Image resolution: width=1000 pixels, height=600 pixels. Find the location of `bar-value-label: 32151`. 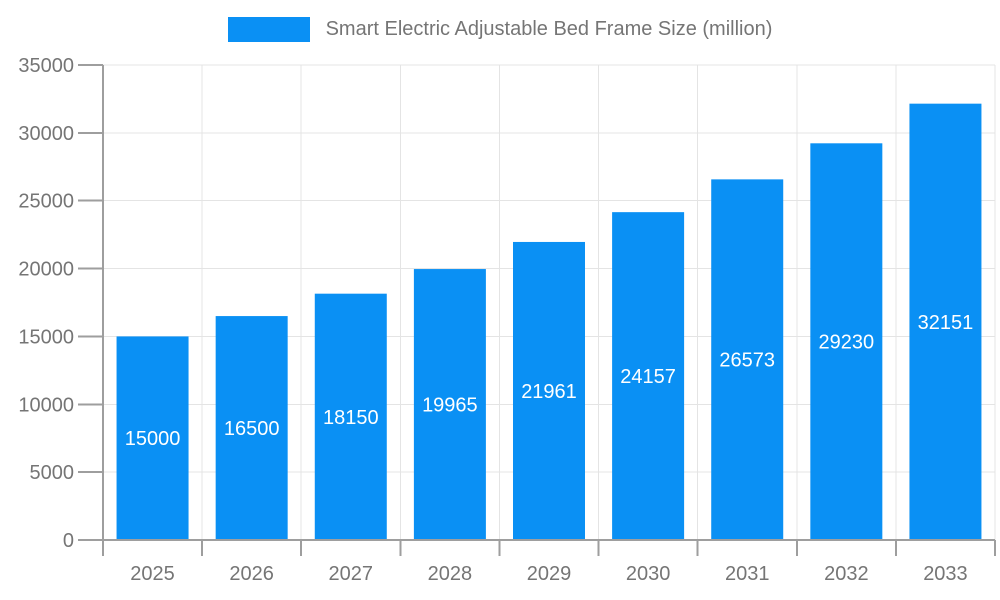

bar-value-label: 32151 is located at coordinates (946, 323).